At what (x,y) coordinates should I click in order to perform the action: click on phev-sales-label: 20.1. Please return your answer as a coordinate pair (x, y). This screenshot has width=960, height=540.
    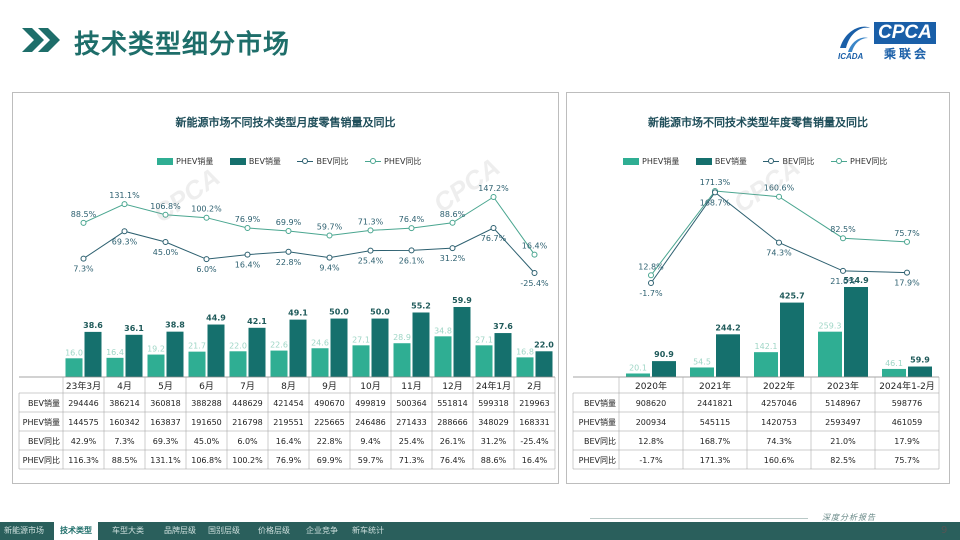
    Looking at the image, I should click on (638, 367).